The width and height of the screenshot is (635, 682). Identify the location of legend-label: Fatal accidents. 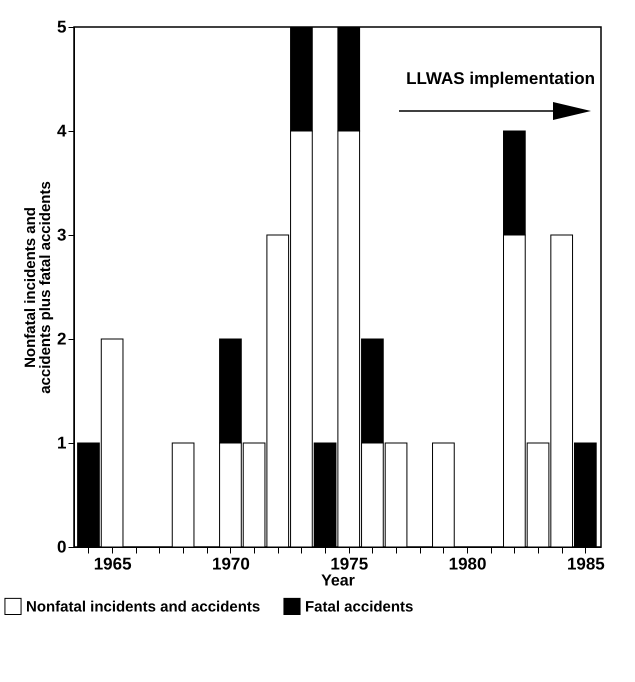
(359, 607).